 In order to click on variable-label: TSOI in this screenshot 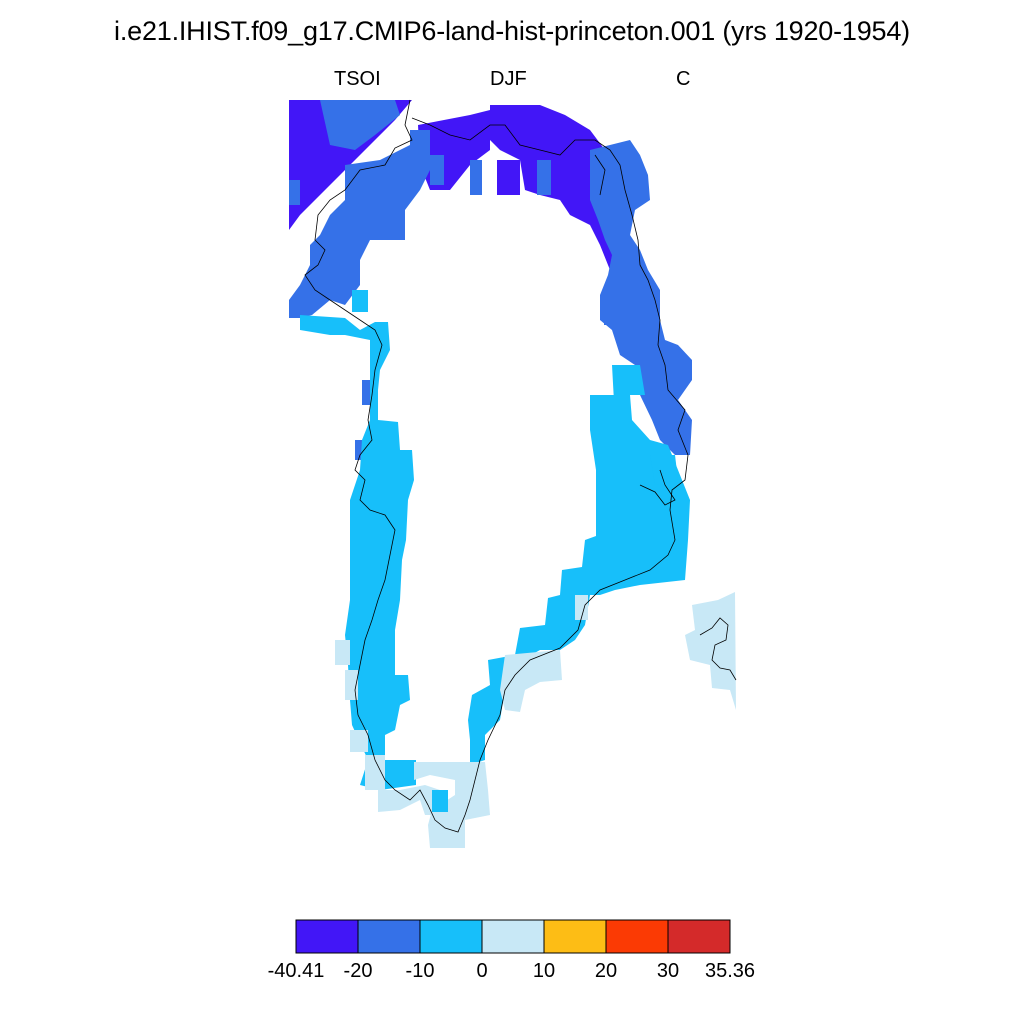, I will do `click(357, 79)`.